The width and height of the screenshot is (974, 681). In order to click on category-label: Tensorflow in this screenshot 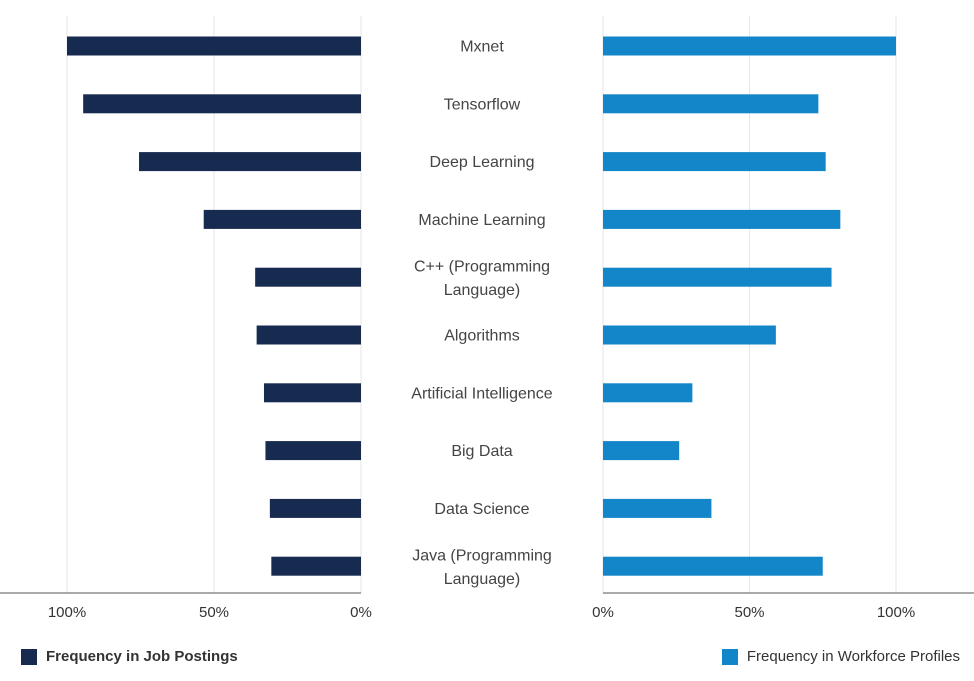, I will do `click(482, 104)`.